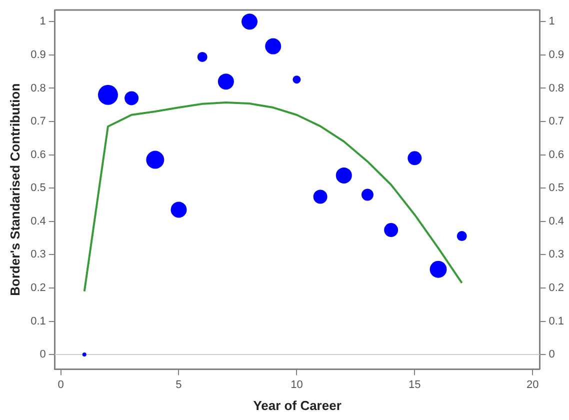 The image size is (569, 420). Describe the element at coordinates (532, 384) in the screenshot. I see `x-tick-label: 20` at that location.